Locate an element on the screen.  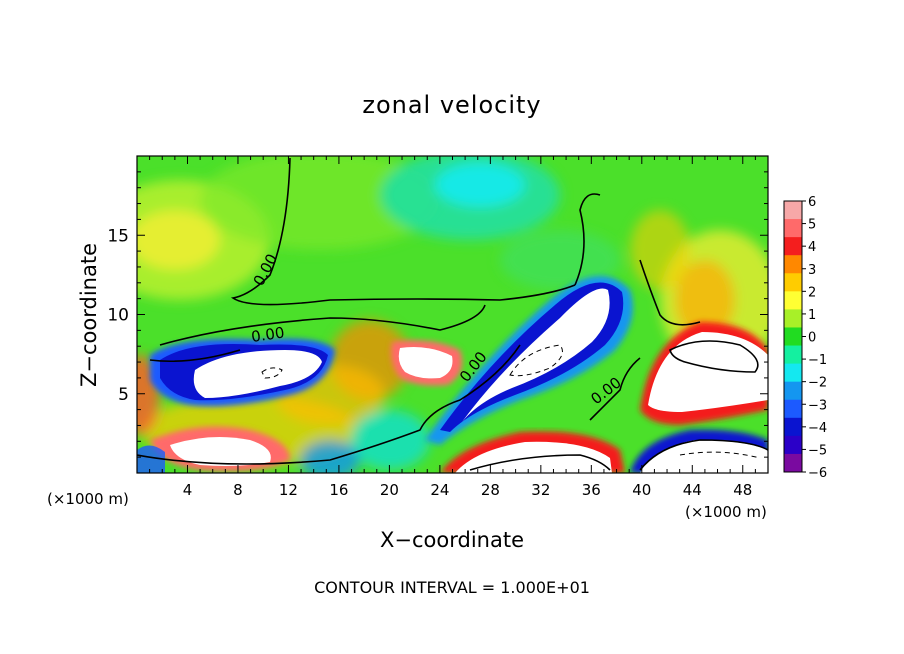
x-tick-label: 36 is located at coordinates (591, 490).